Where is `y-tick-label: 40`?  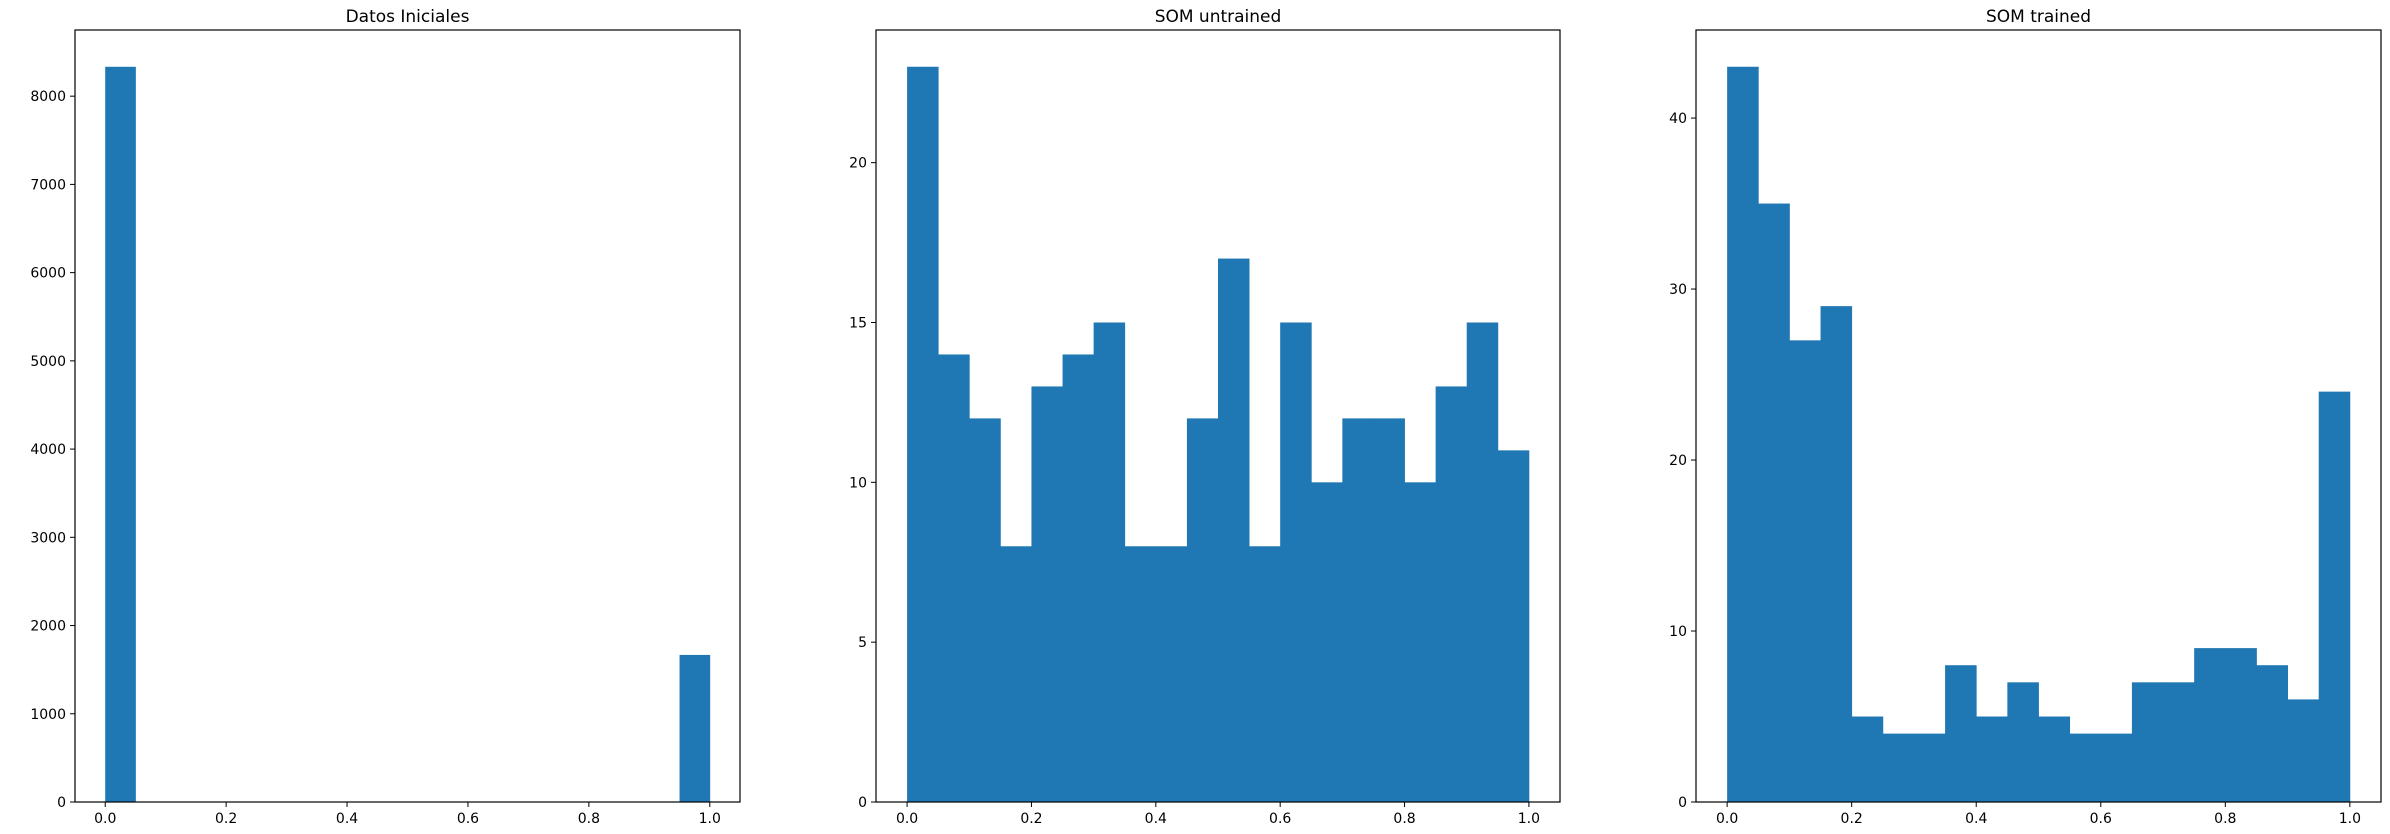
y-tick-label: 40 is located at coordinates (1678, 119).